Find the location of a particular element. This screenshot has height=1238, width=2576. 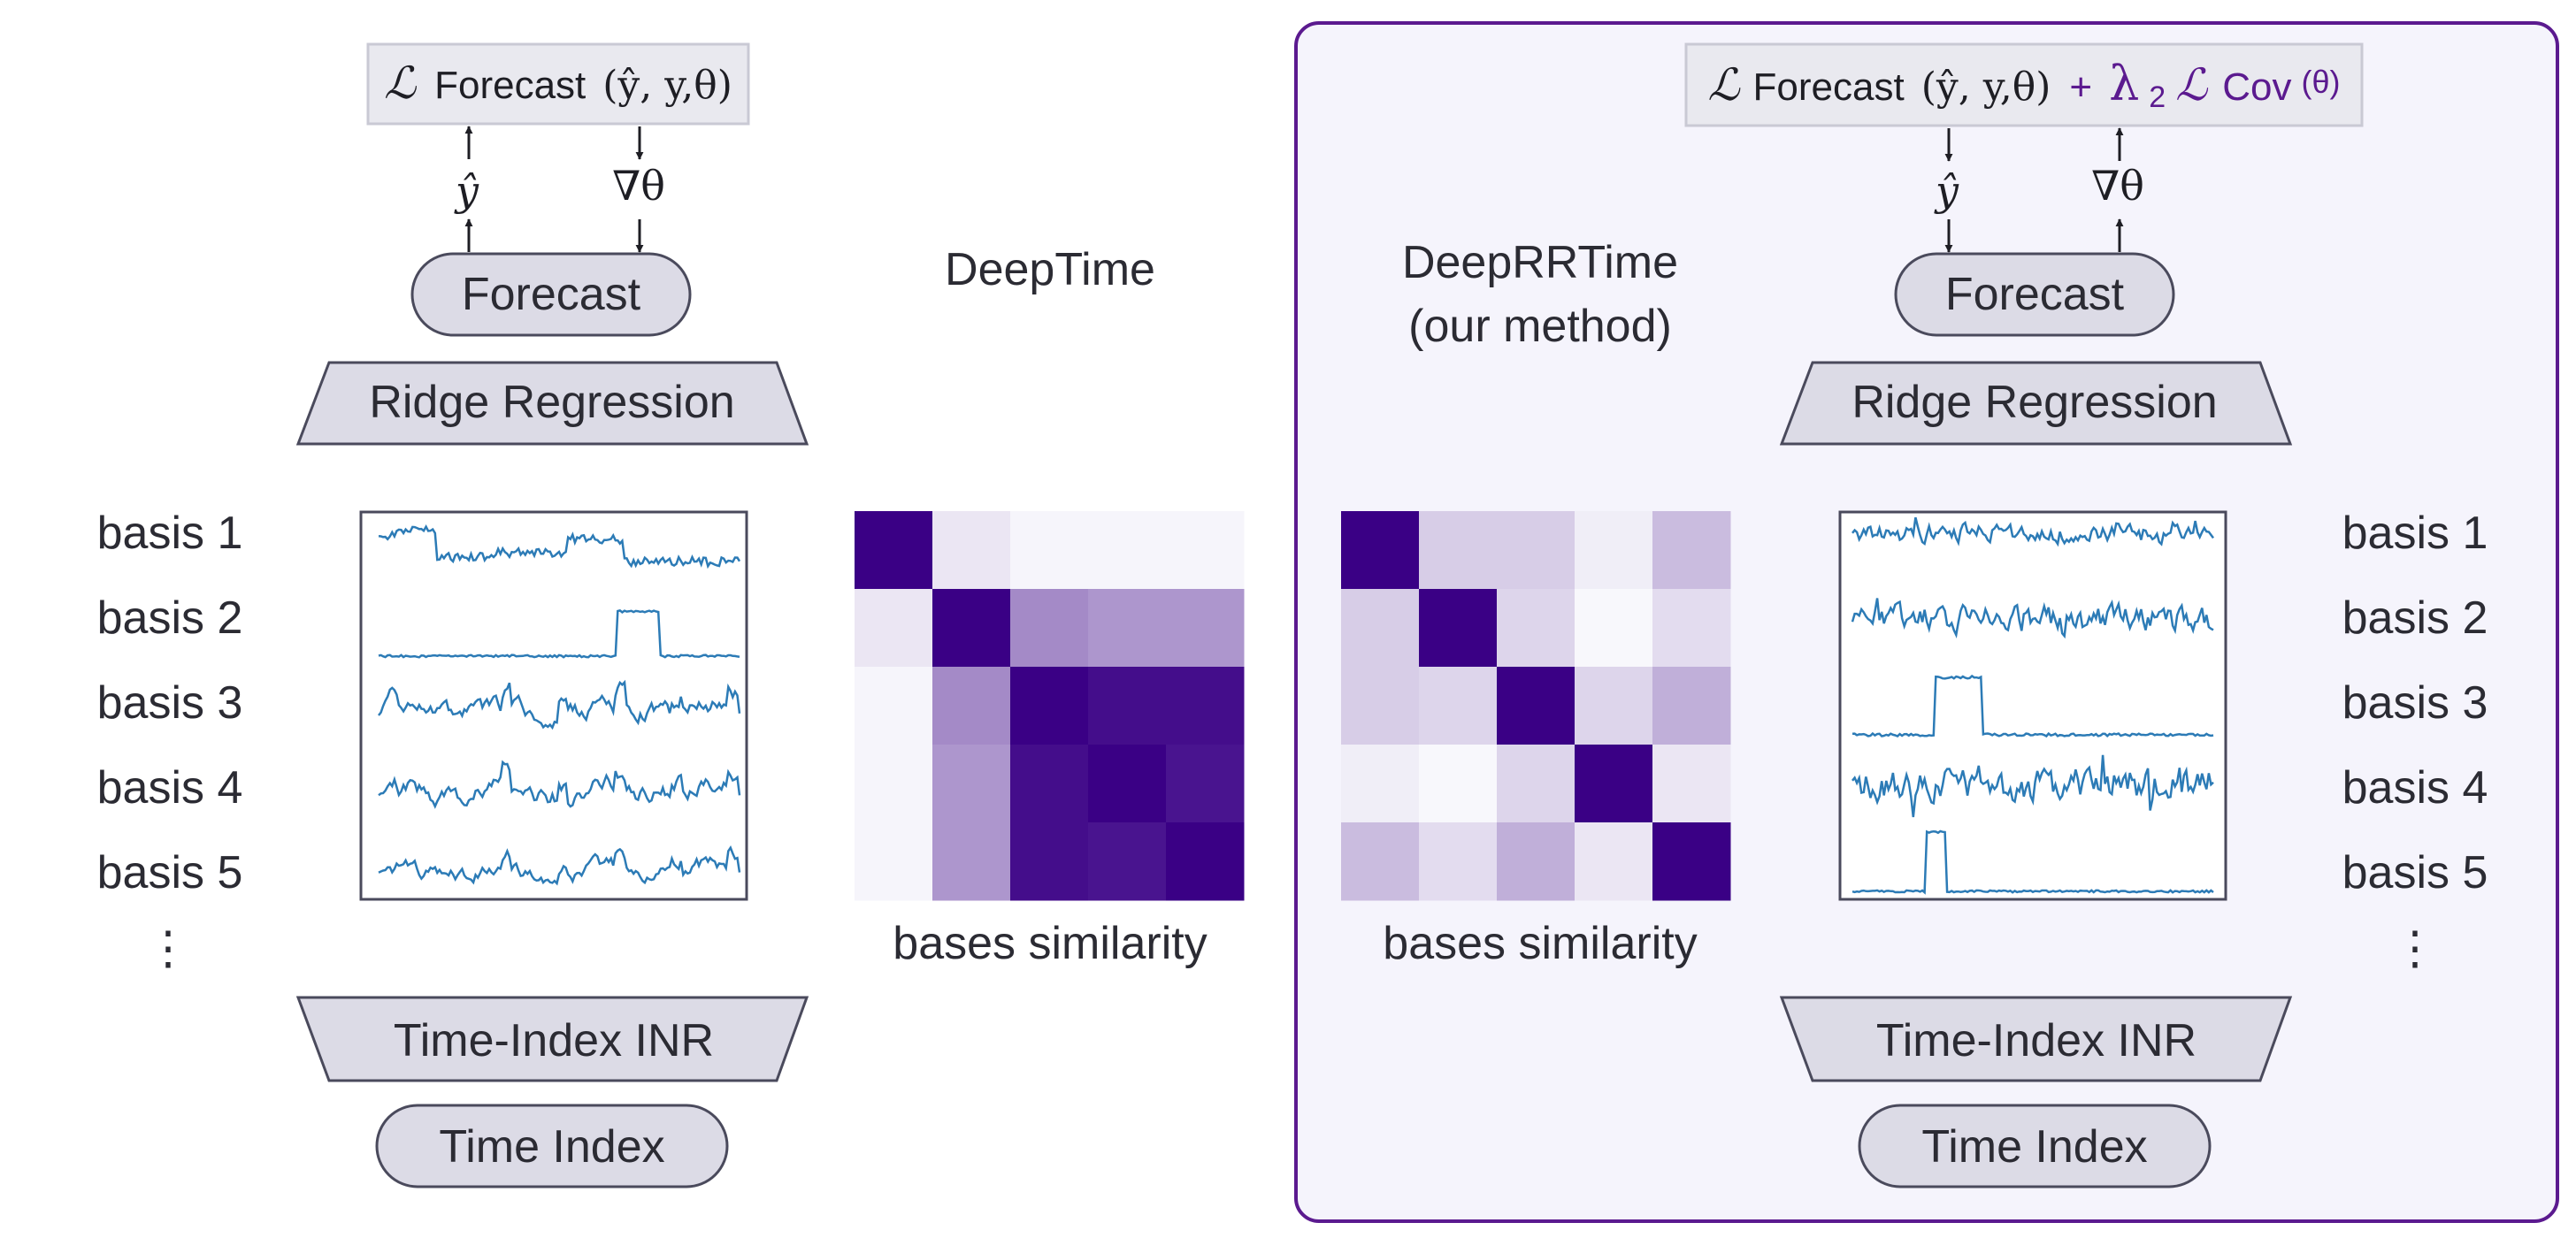

deeprrtime-title-line1: DeepRRTime is located at coordinates (1540, 262).